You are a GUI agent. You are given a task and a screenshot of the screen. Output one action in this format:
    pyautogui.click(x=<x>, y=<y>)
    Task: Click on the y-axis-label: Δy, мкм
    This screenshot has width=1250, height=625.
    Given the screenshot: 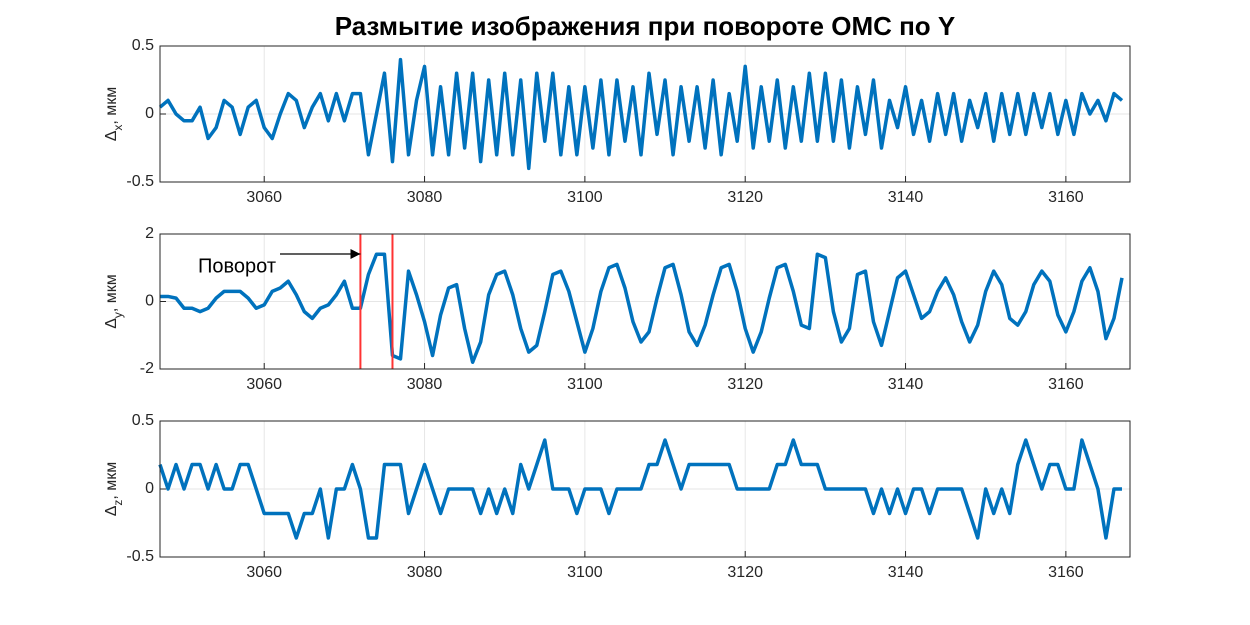 What is the action you would take?
    pyautogui.click(x=114, y=301)
    